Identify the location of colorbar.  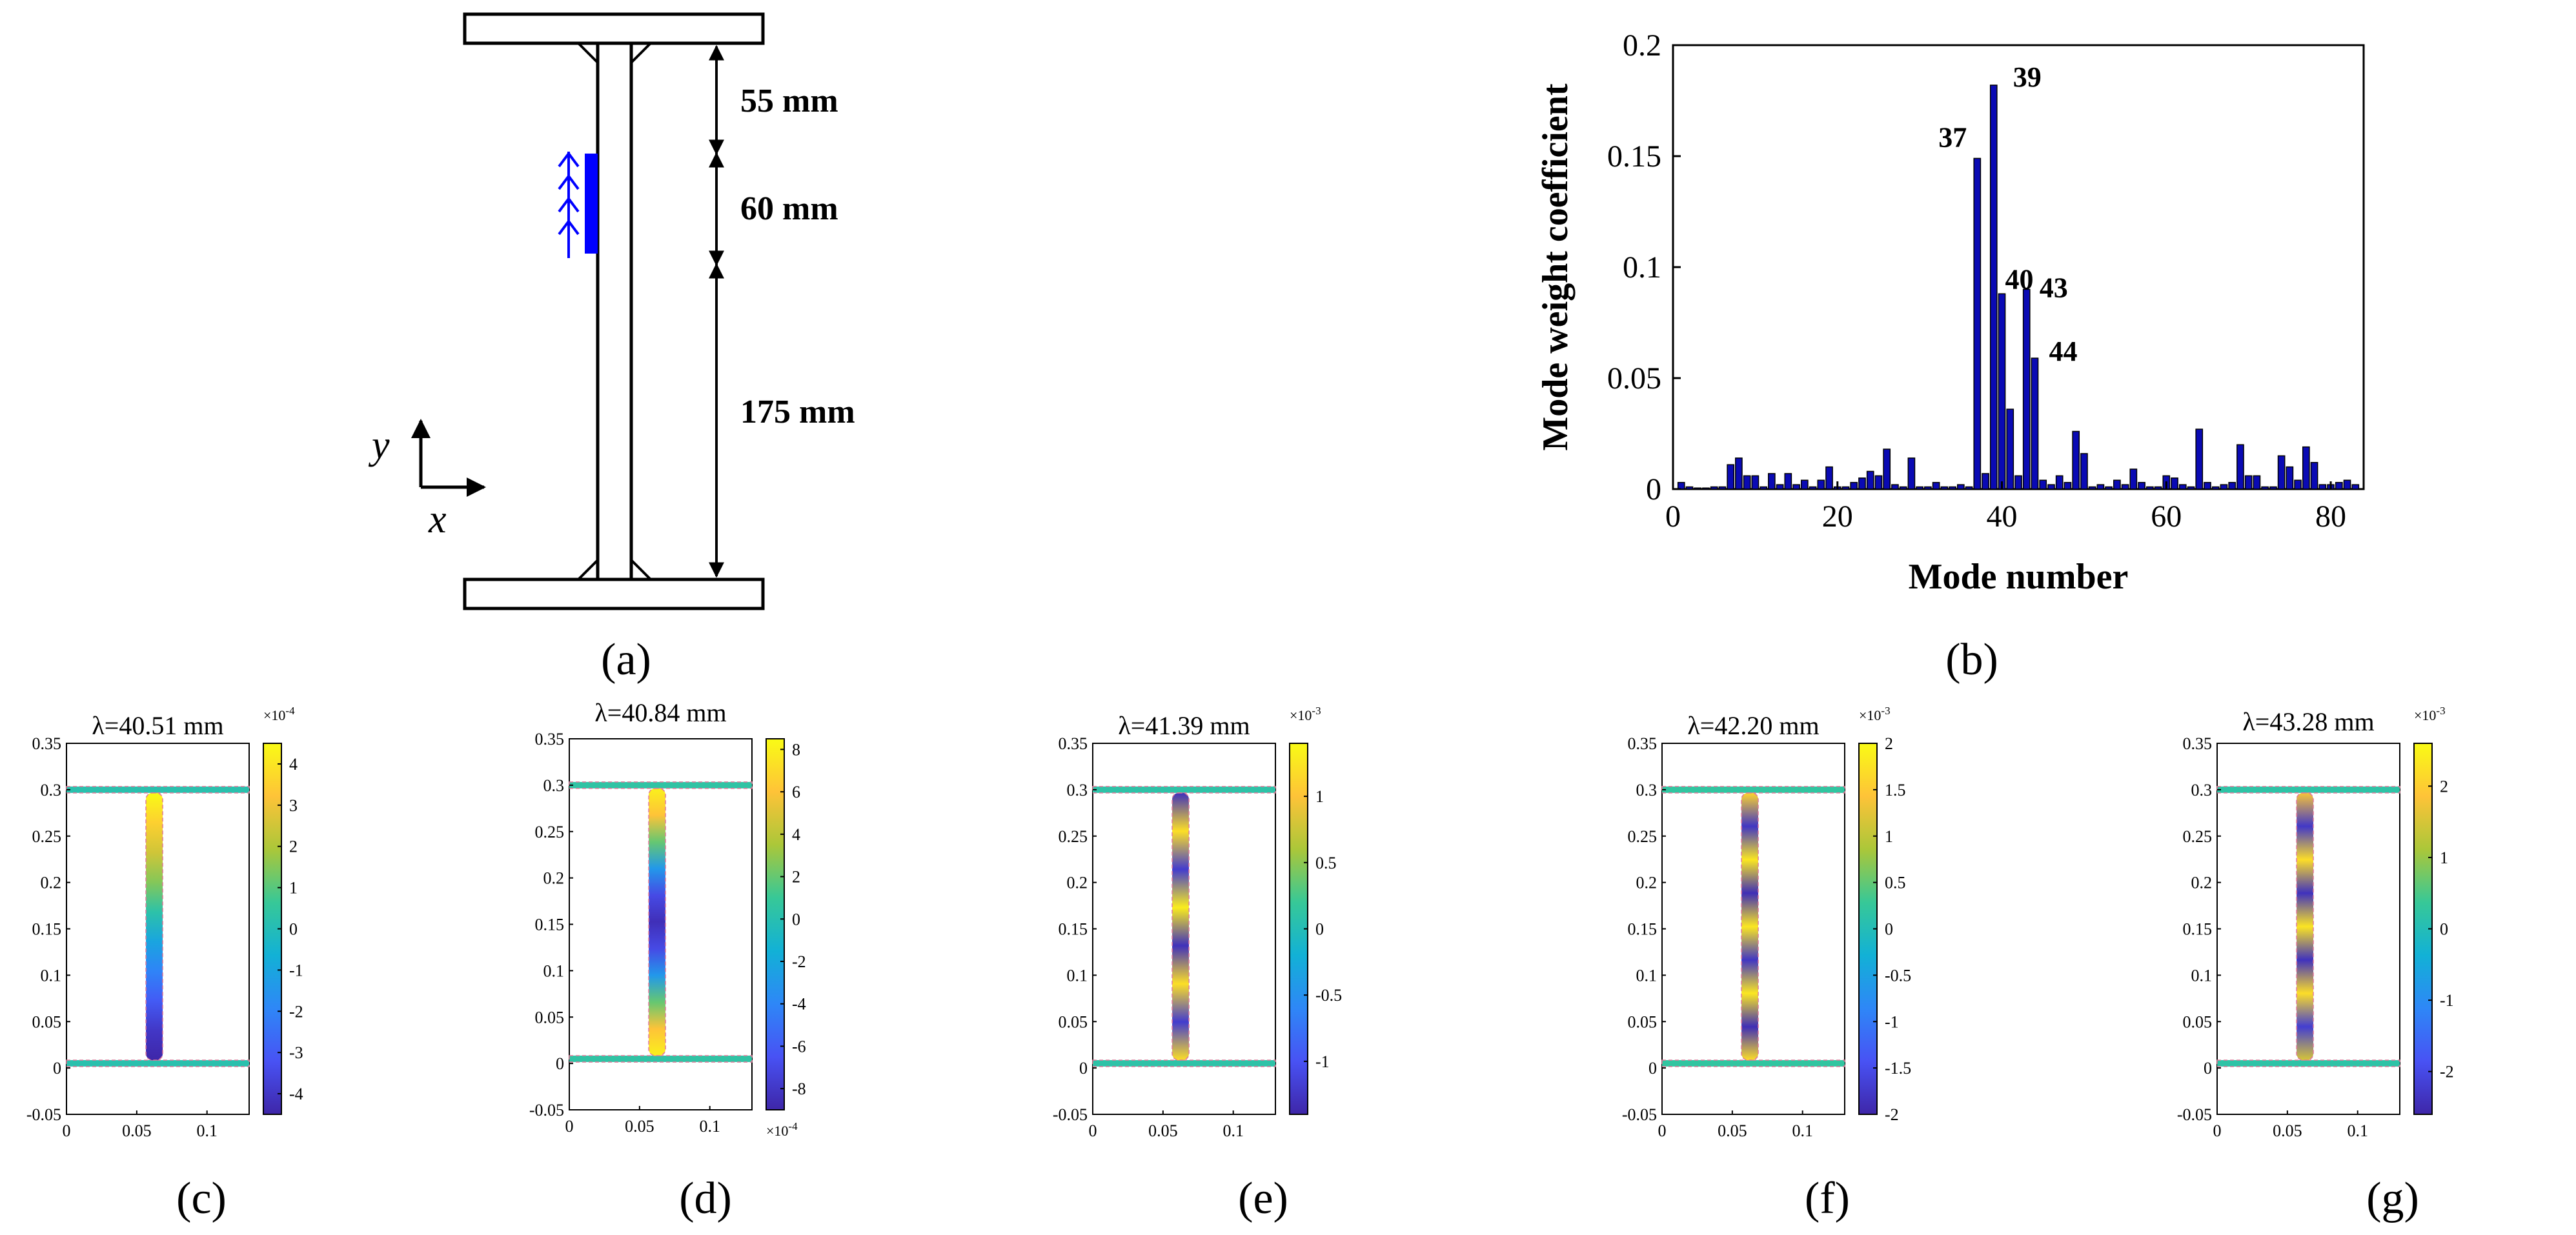
(775, 924).